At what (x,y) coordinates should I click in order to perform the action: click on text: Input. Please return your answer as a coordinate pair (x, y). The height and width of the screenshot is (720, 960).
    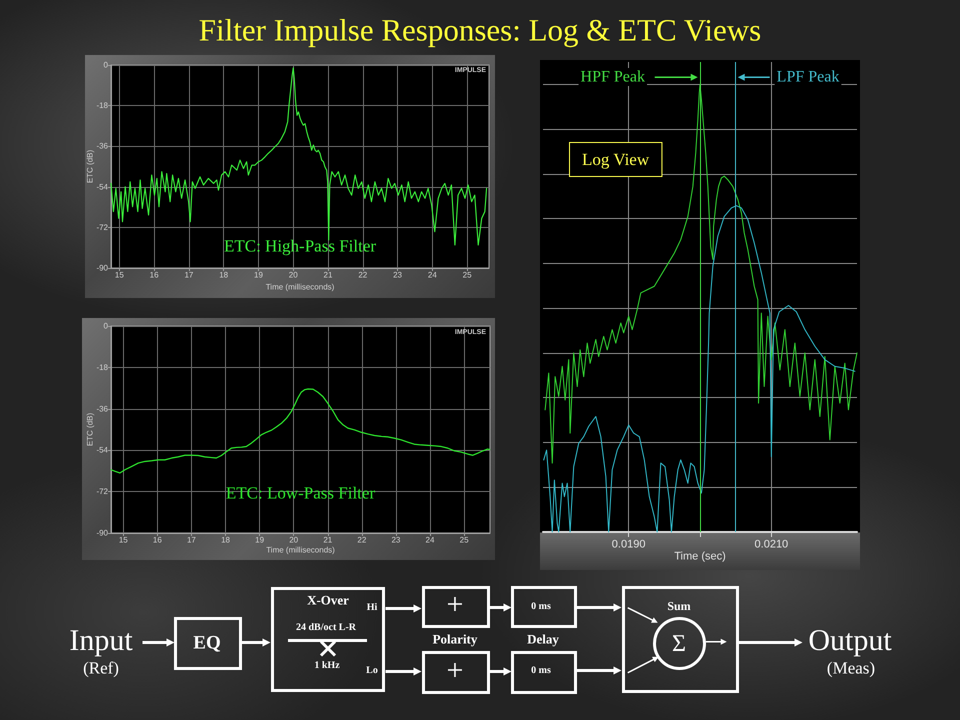
    Looking at the image, I should click on (101, 640).